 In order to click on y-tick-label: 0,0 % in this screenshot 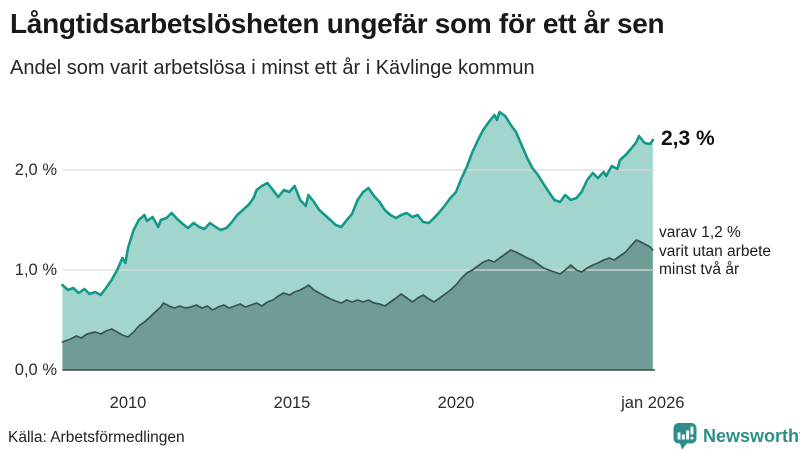, I will do `click(35, 370)`.